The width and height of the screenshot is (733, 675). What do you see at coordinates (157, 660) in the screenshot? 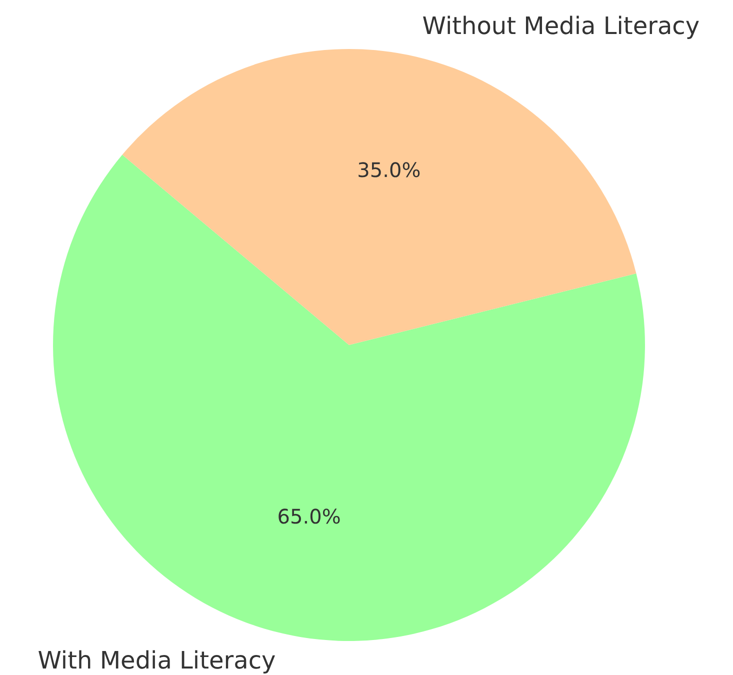
I see `slice-label: With Media Literacy` at bounding box center [157, 660].